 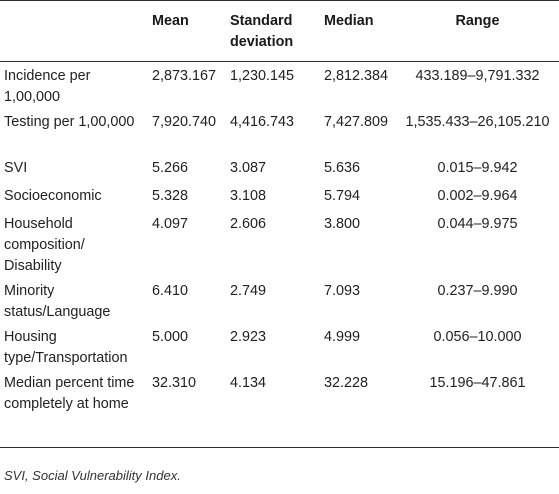 What do you see at coordinates (477, 291) in the screenshot?
I see `cell-range: 0.237–9.990` at bounding box center [477, 291].